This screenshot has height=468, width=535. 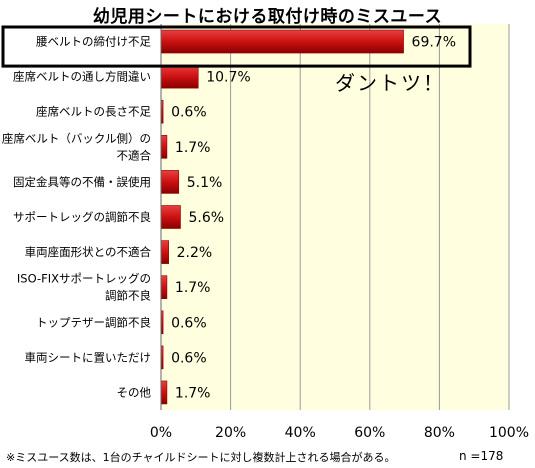 What do you see at coordinates (134, 392) in the screenshot?
I see `category-label: その他` at bounding box center [134, 392].